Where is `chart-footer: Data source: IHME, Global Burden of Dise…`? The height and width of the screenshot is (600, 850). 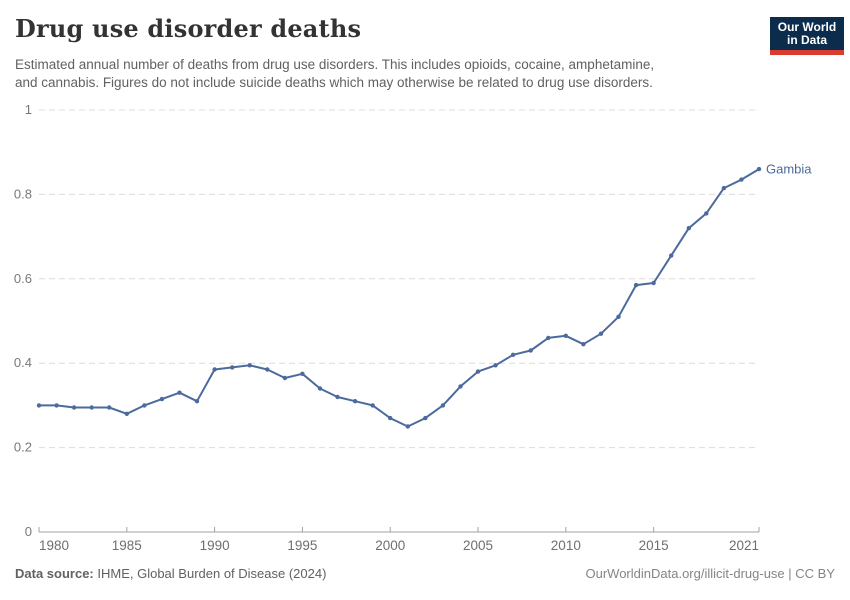
chart-footer: Data source: IHME, Global Burden of Dise… is located at coordinates (425, 573).